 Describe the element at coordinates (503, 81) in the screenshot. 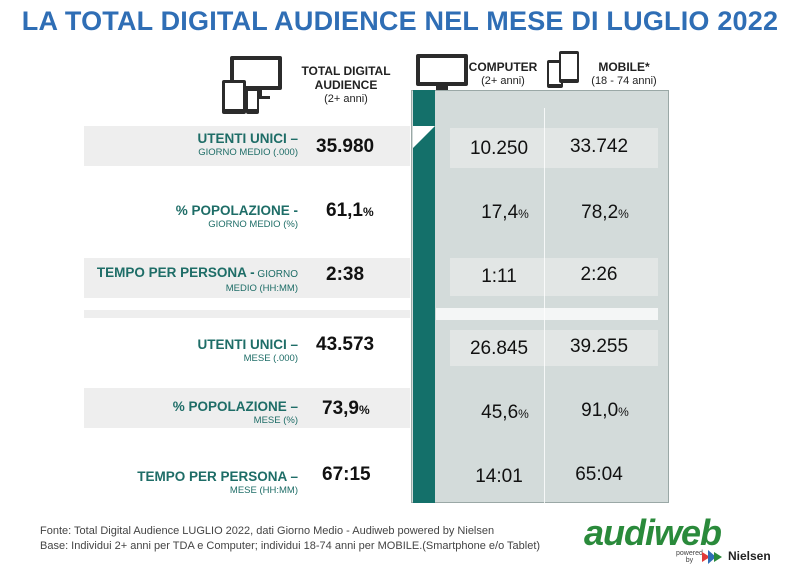

I see `computer-column-subtitle: (2+ anni)` at that location.